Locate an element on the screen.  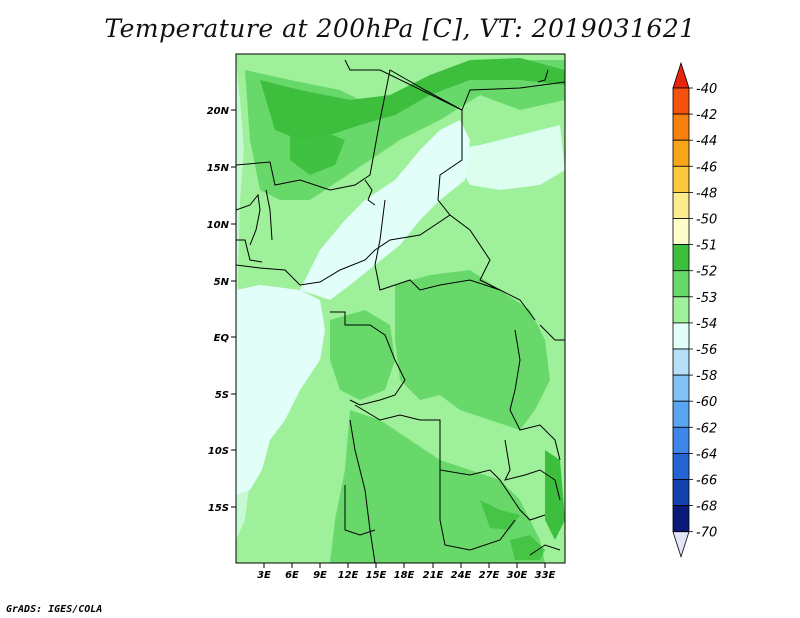
colorbar-label: -62 is located at coordinates (706, 428).